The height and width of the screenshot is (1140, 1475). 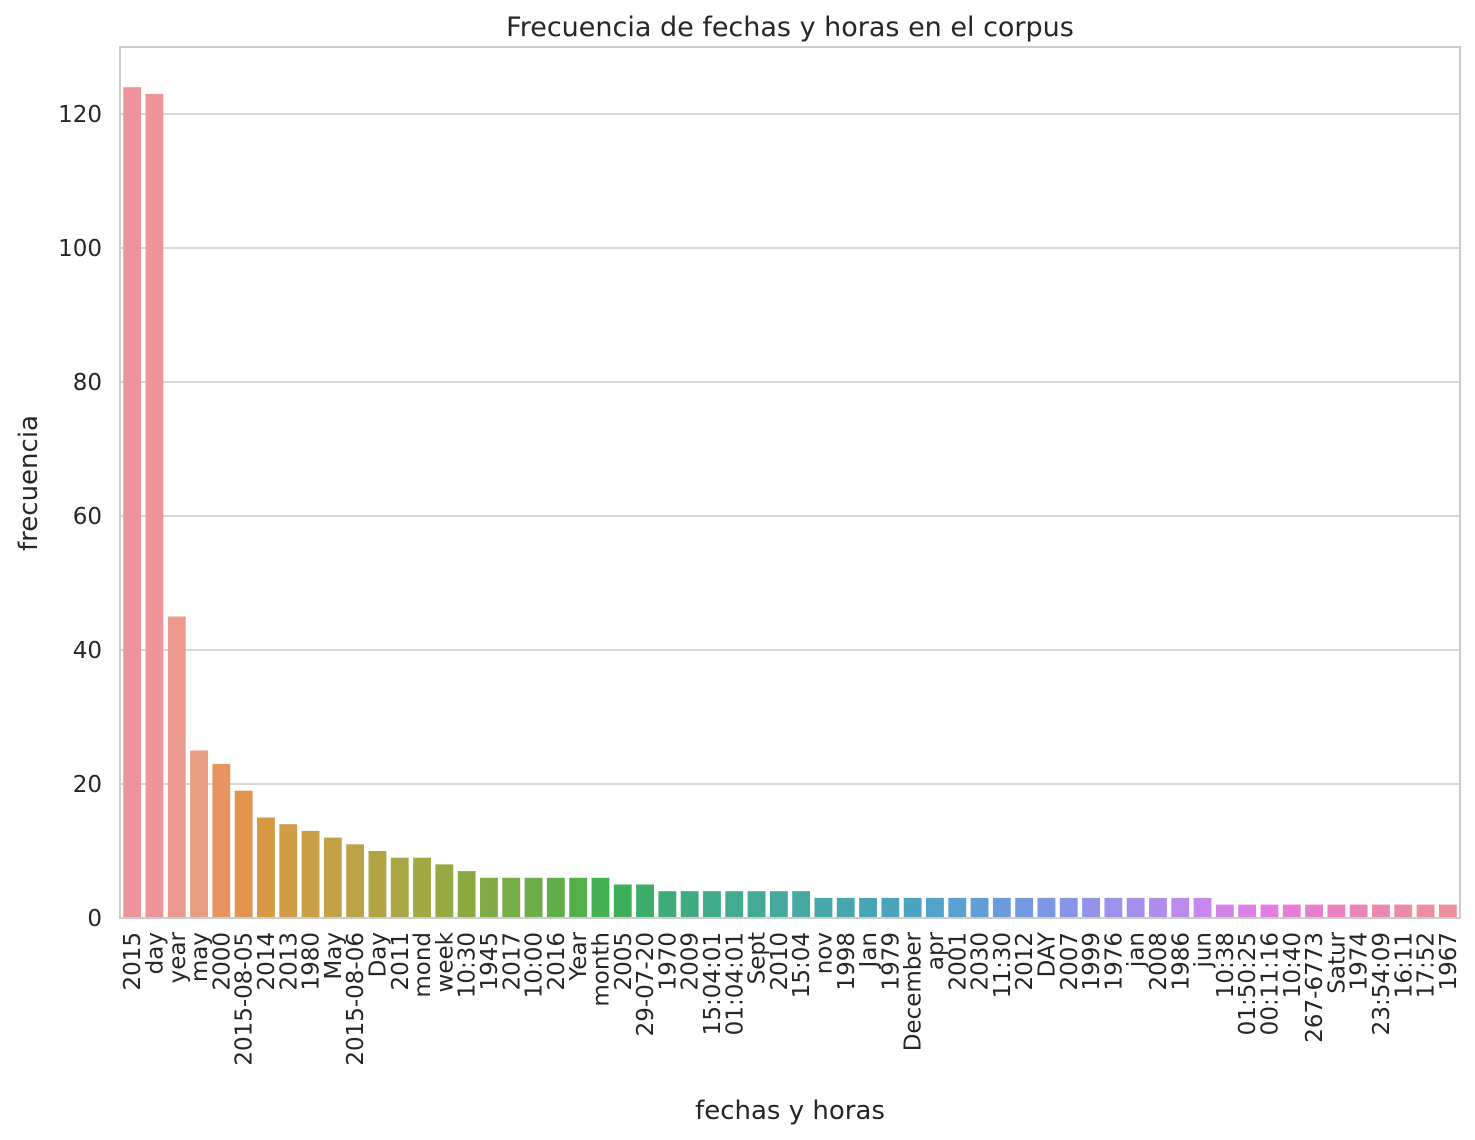 I want to click on x-tick-label: 2005, so click(x=624, y=961).